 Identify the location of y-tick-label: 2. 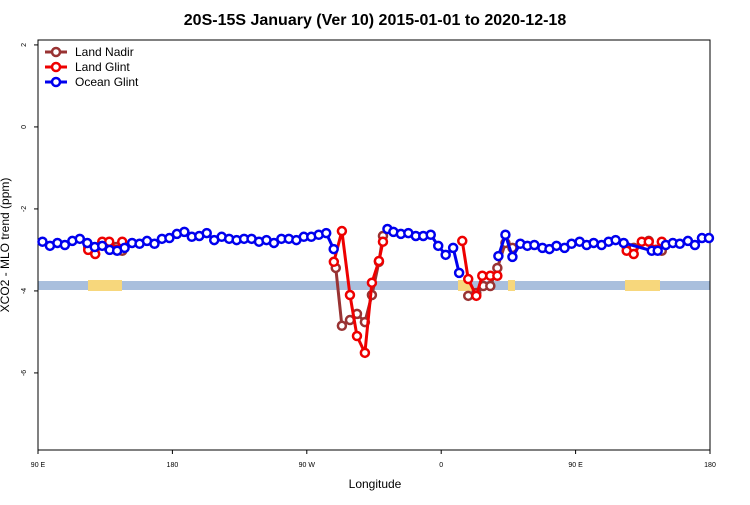
(24, 45).